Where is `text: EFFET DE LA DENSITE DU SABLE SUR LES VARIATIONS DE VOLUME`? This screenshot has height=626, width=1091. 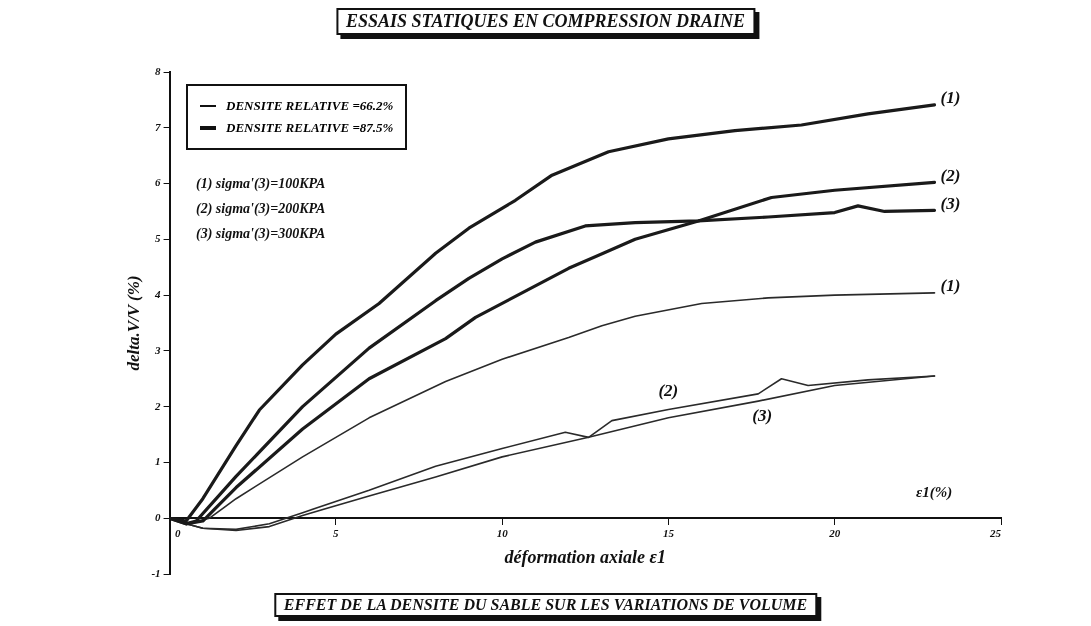
text: EFFET DE LA DENSITE DU SABLE SUR LES VARIATIONS DE VOLUME is located at coordinates (545, 605).